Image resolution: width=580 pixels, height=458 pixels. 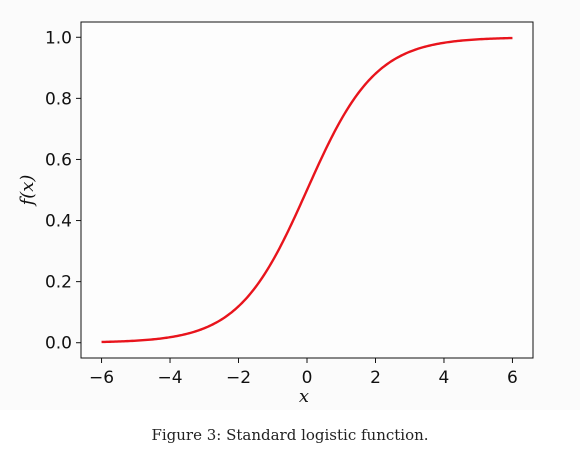 What do you see at coordinates (307, 378) in the screenshot?
I see `x-tick-label: 0` at bounding box center [307, 378].